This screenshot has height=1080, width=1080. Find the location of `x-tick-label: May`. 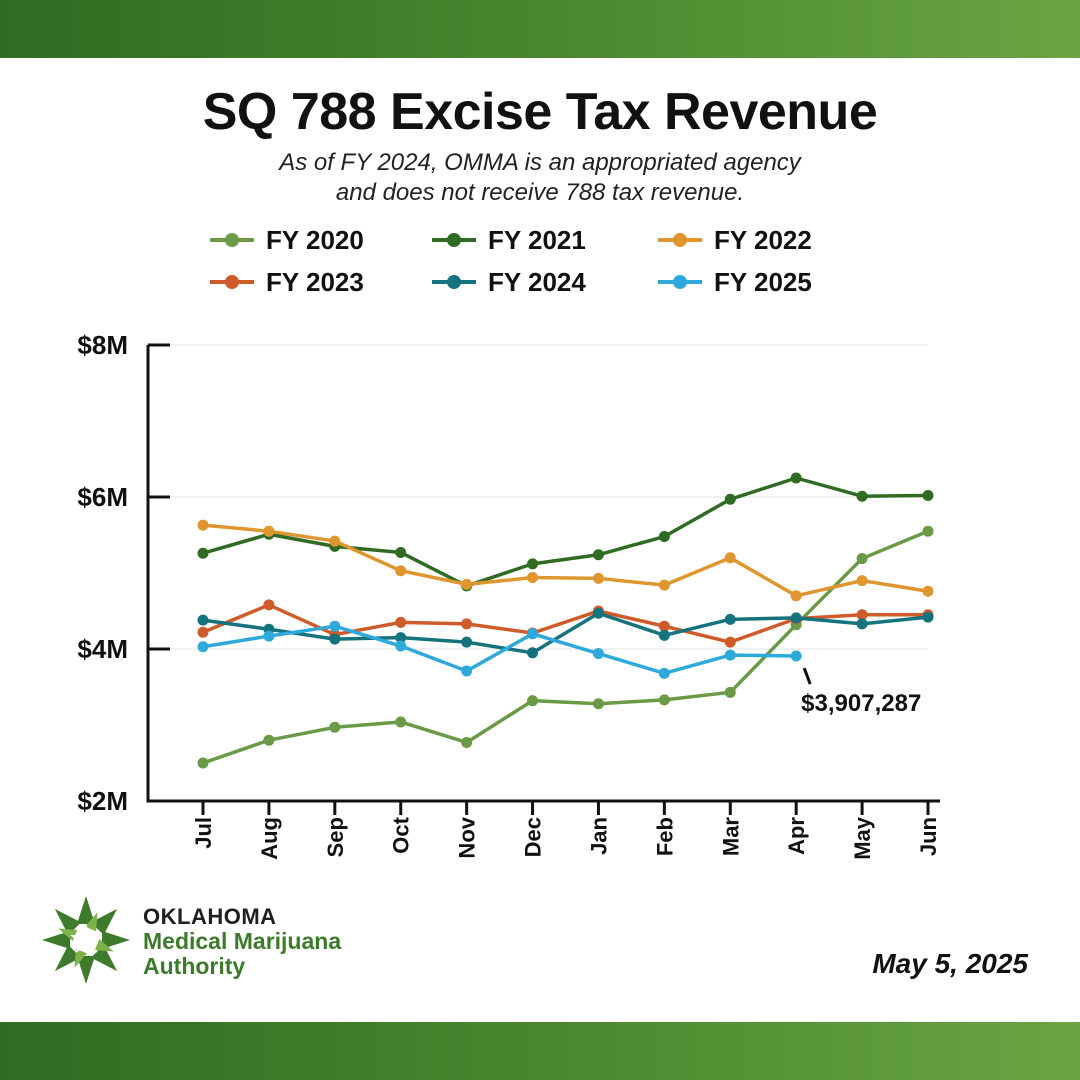

x-tick-label: May is located at coordinates (862, 838).